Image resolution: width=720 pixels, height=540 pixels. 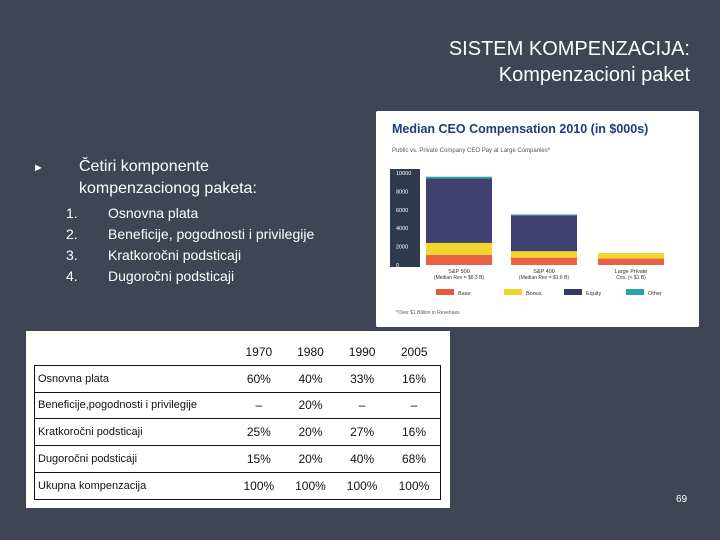 I want to click on table-row: Ukupna kompenzacija 100% 100% 100% 100%, so click(x=237, y=485).